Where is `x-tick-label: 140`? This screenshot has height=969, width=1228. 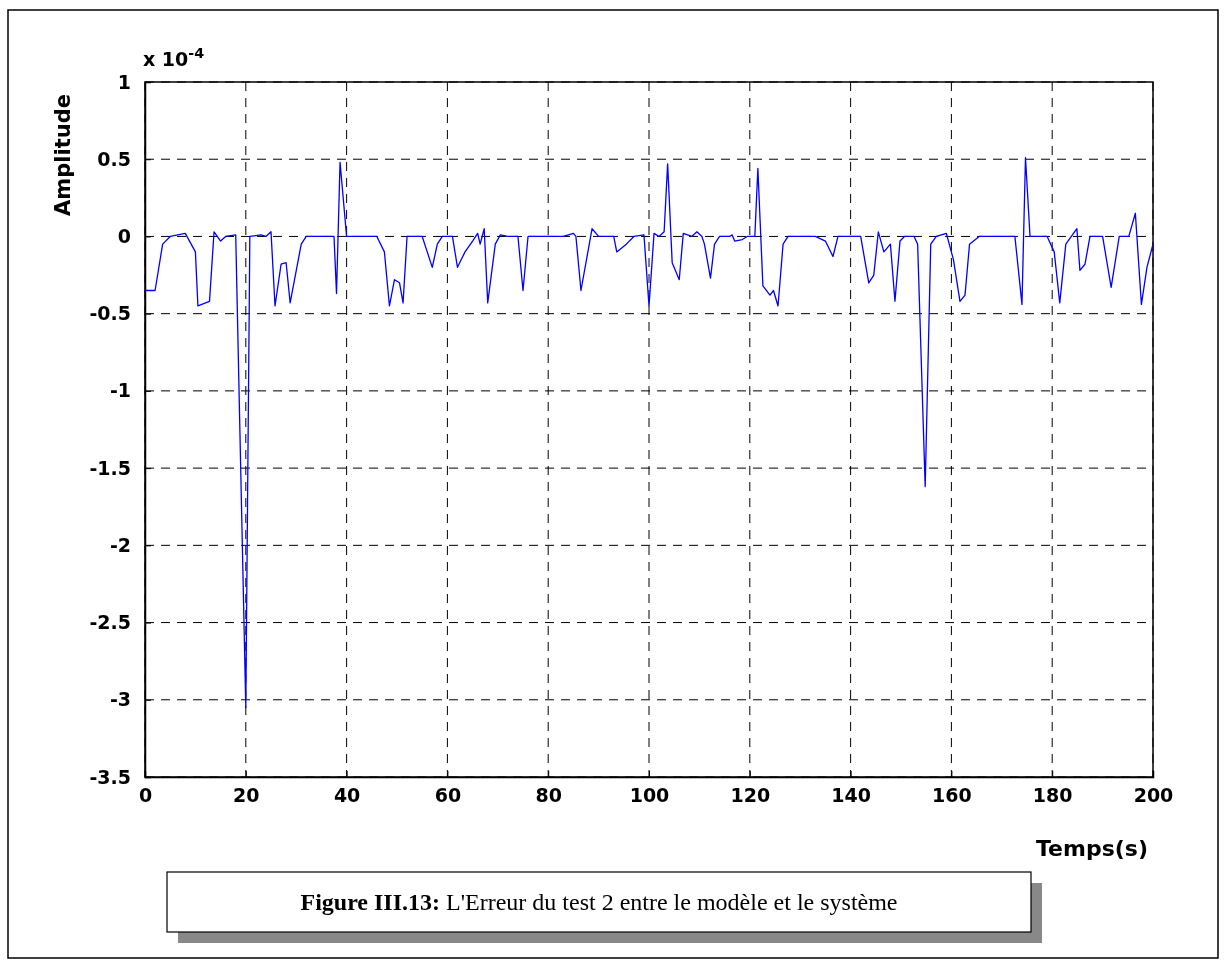
x-tick-label: 140 is located at coordinates (851, 795).